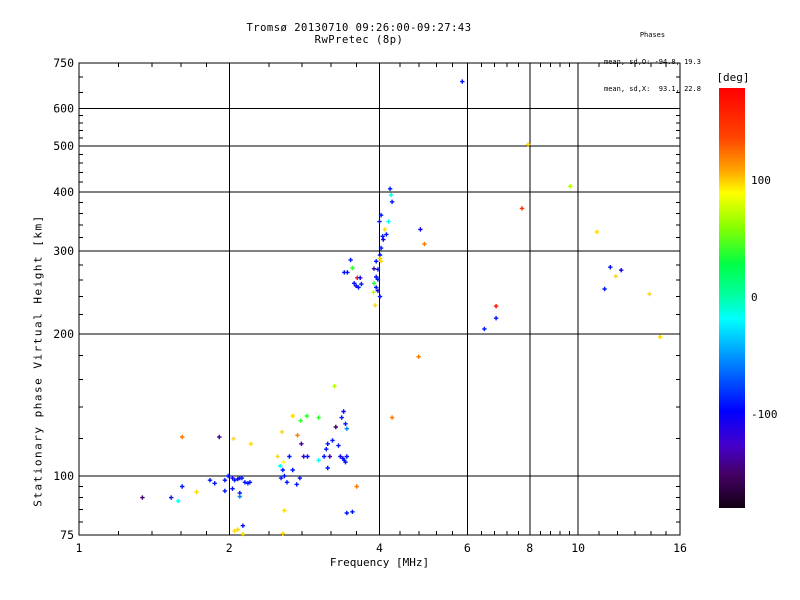 The width and height of the screenshot is (800, 600). I want to click on x-tick-label: 4, so click(379, 548).